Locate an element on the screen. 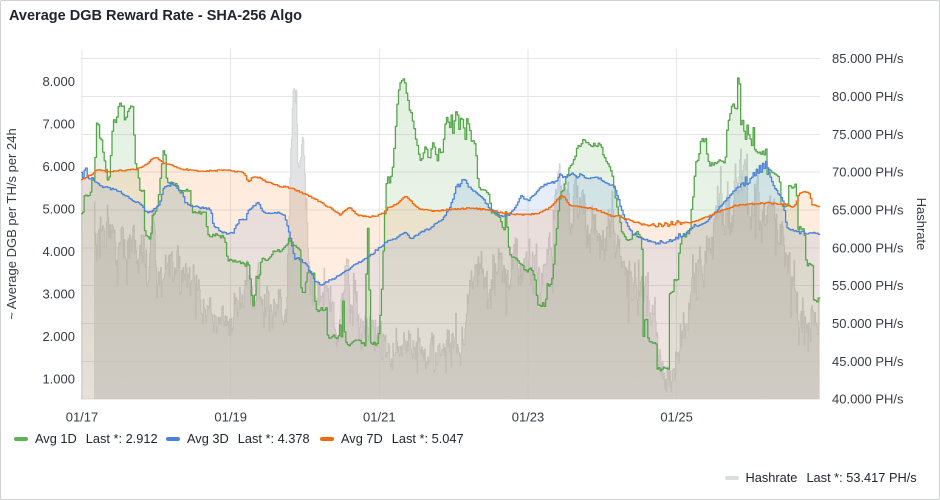 The width and height of the screenshot is (940, 500). svg-text: ~ Average DGB per TH/s per 24h is located at coordinates (11, 223).